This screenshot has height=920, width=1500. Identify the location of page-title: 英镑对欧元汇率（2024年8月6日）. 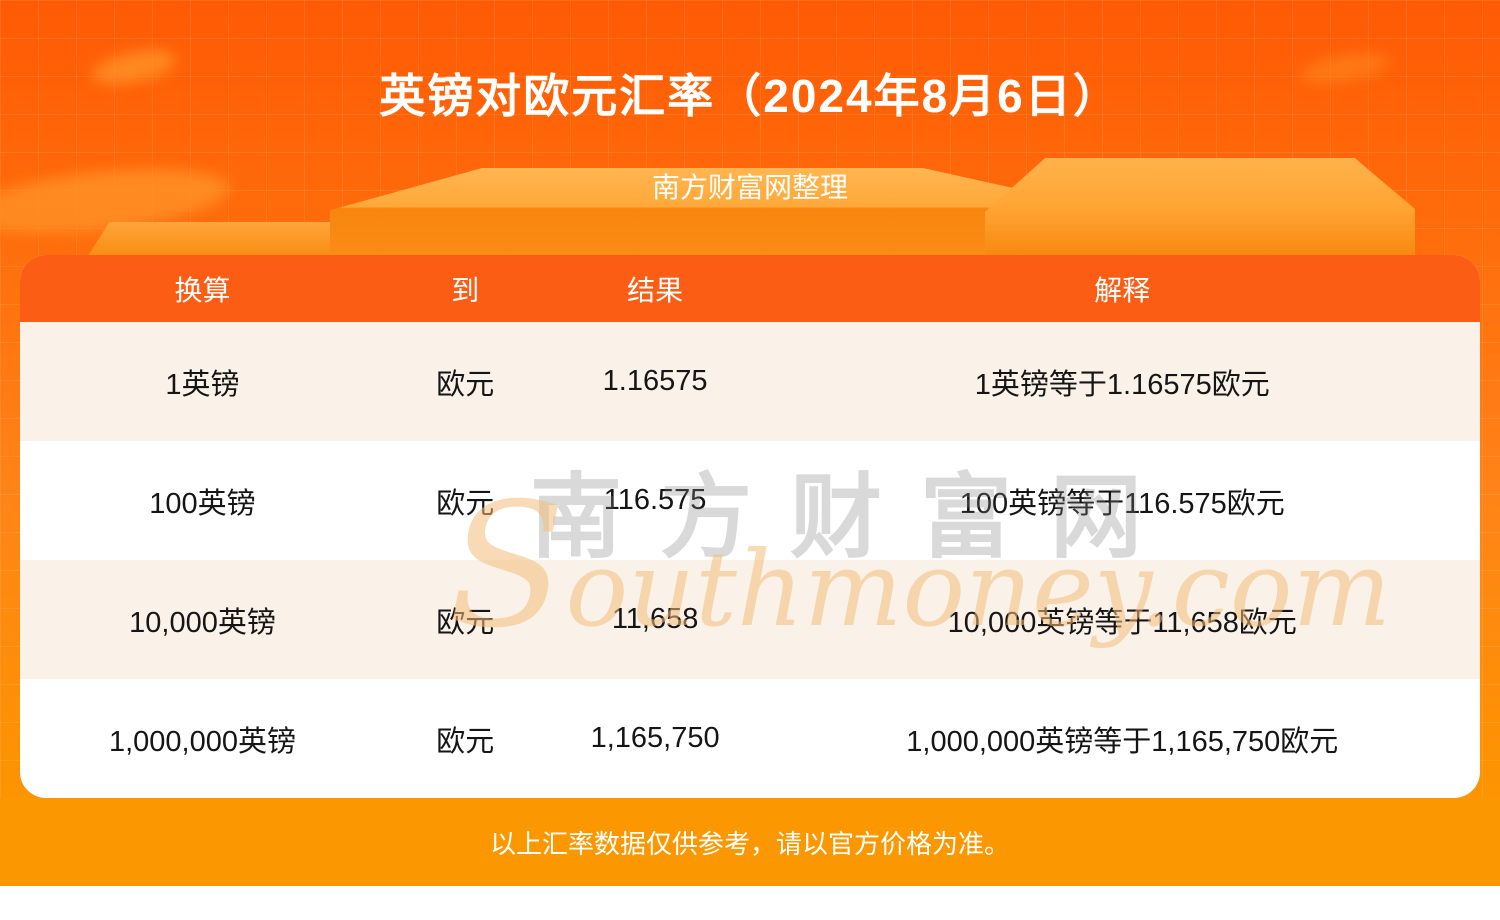
(750, 96).